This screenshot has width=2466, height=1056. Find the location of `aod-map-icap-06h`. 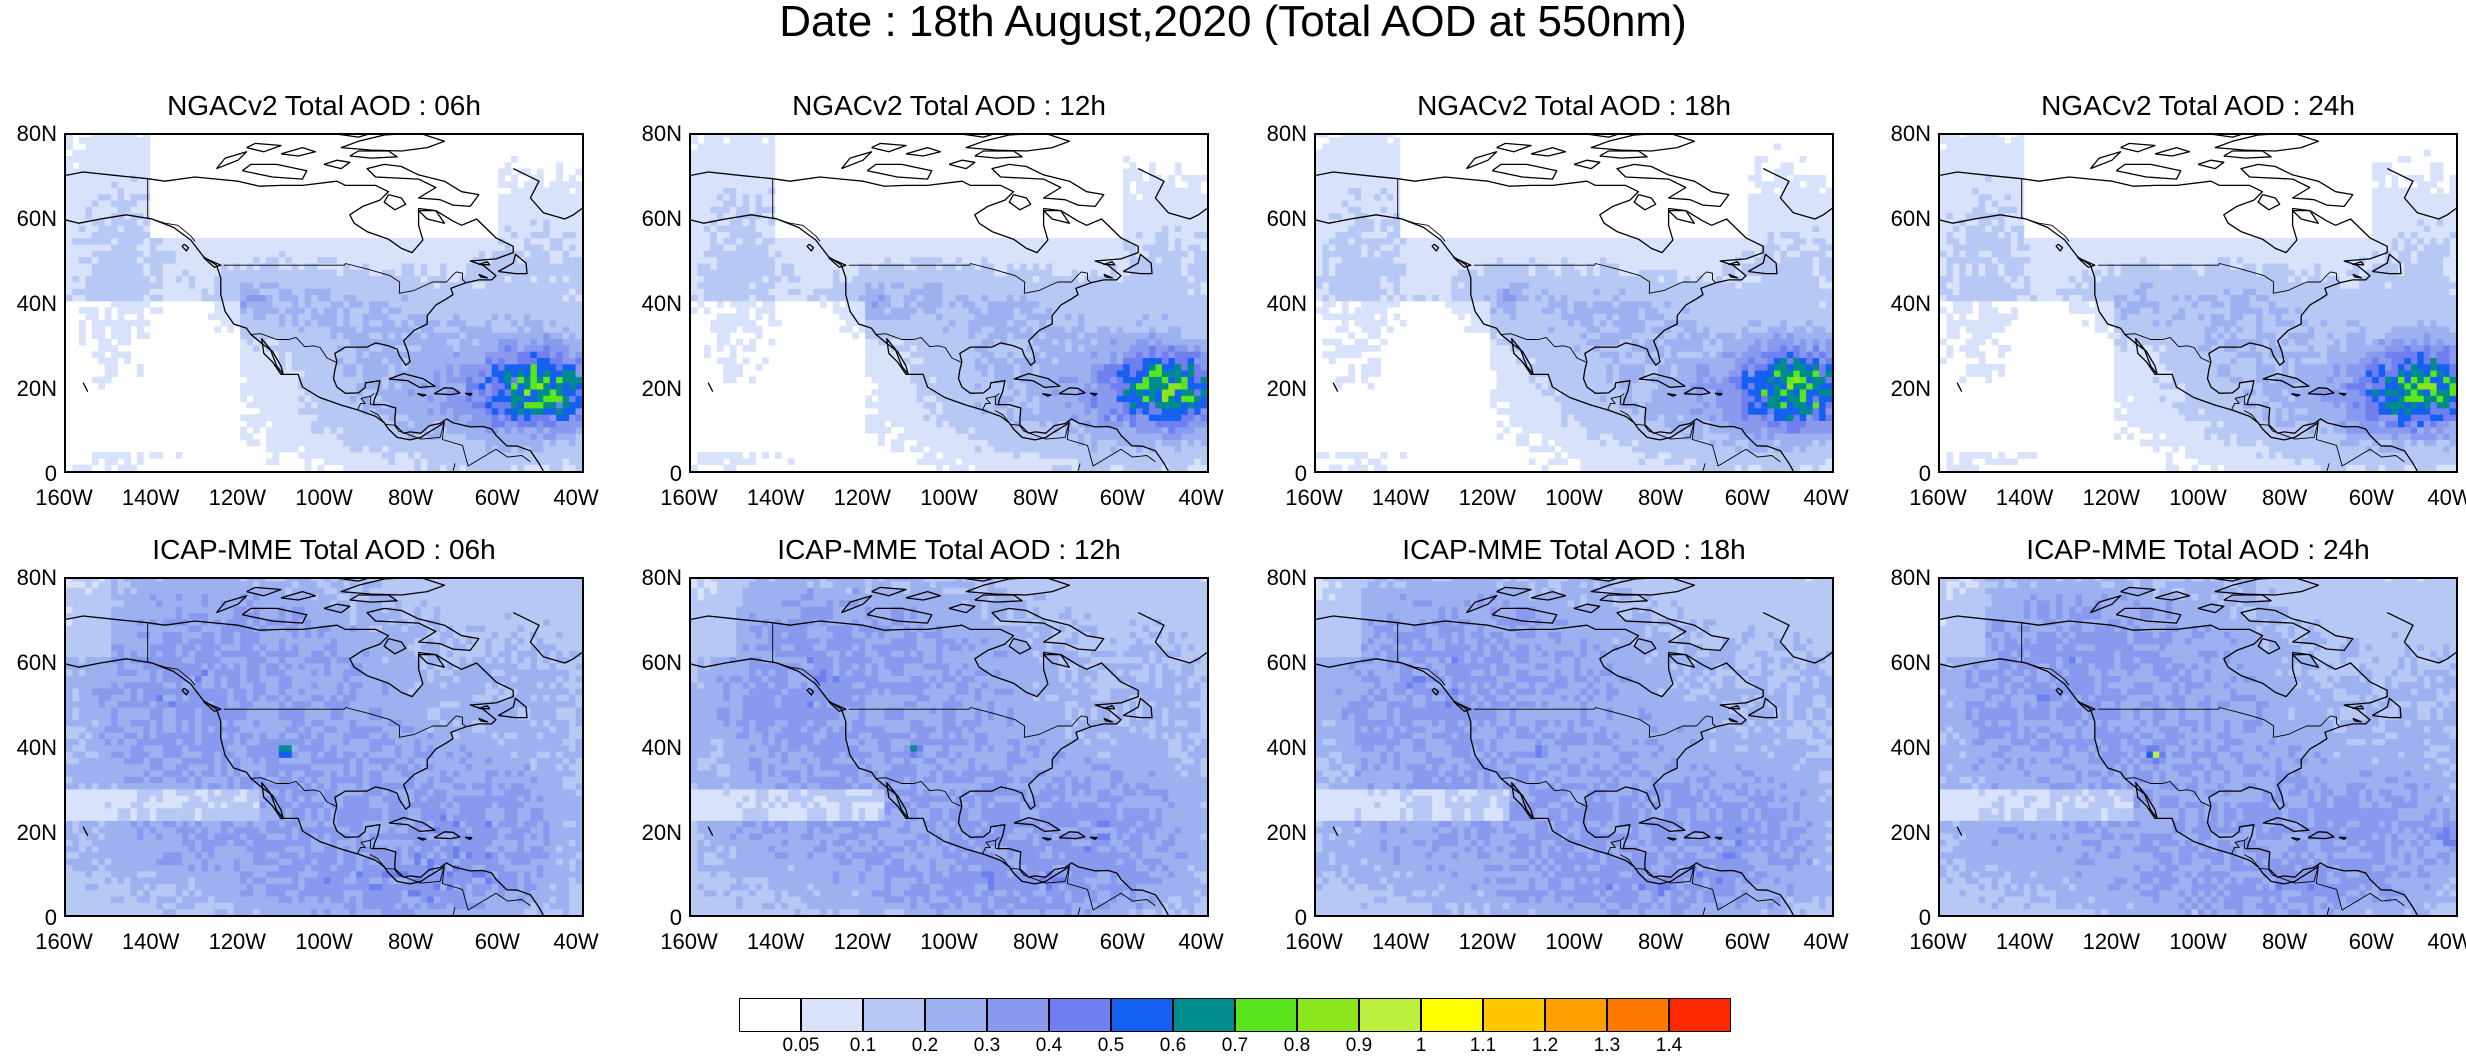

aod-map-icap-06h is located at coordinates (324, 747).